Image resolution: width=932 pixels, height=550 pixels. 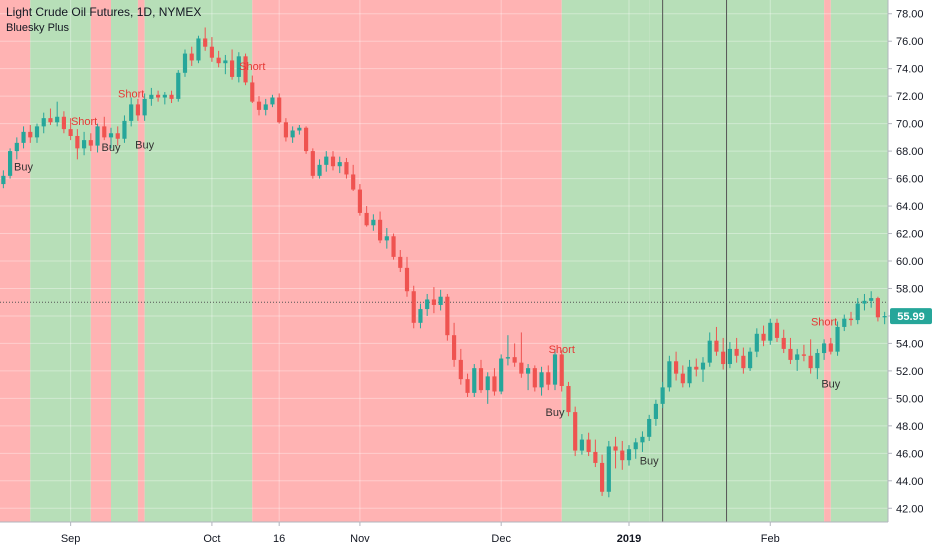 What do you see at coordinates (37, 28) in the screenshot?
I see `indicator-name: Bluesky Plus` at bounding box center [37, 28].